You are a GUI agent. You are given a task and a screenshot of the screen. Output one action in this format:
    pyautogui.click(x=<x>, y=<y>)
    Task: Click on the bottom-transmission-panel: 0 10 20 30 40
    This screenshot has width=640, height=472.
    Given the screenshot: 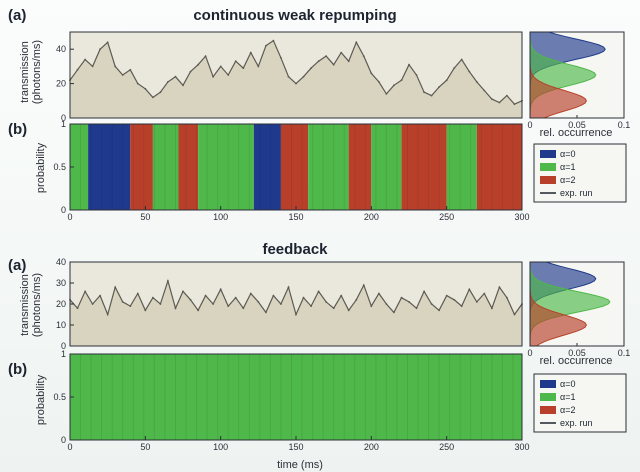 What is the action you would take?
    pyautogui.click(x=289, y=304)
    